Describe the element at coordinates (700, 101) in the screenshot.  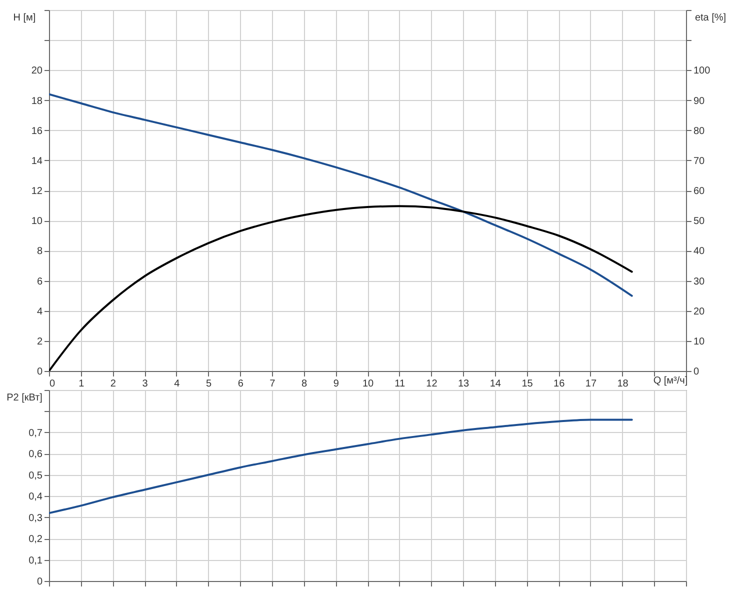
I see `y2-tick-label: 90` at that location.